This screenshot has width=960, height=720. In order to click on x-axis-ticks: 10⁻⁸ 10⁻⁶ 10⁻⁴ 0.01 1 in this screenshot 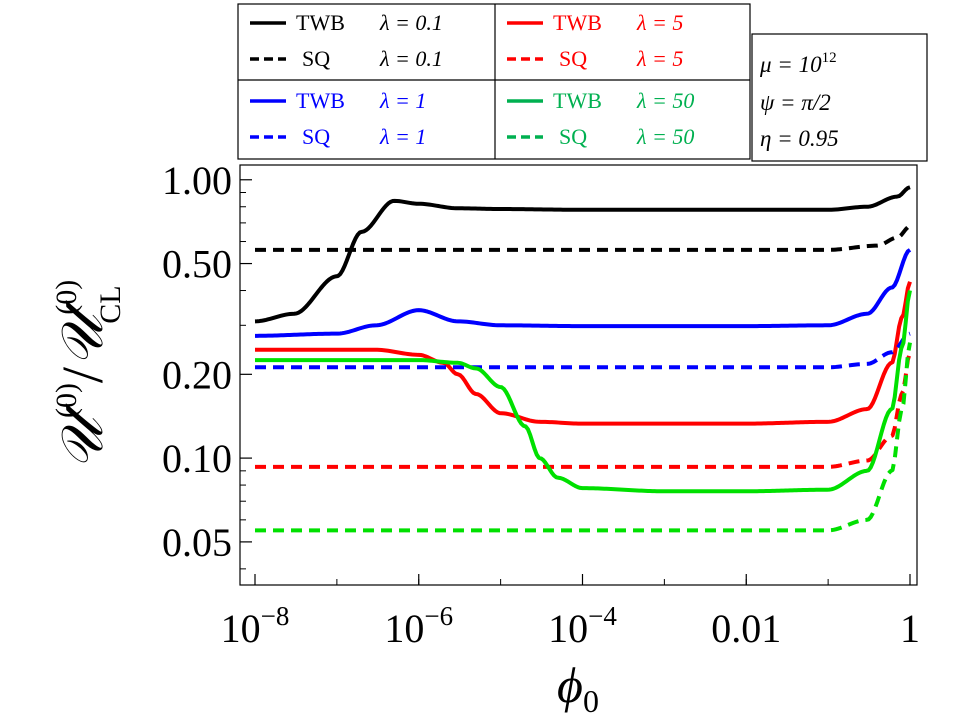, I will do `click(570, 612)`.